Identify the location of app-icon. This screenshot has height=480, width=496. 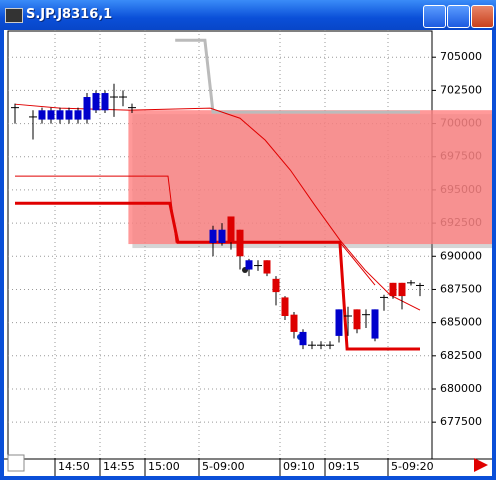
(14, 15).